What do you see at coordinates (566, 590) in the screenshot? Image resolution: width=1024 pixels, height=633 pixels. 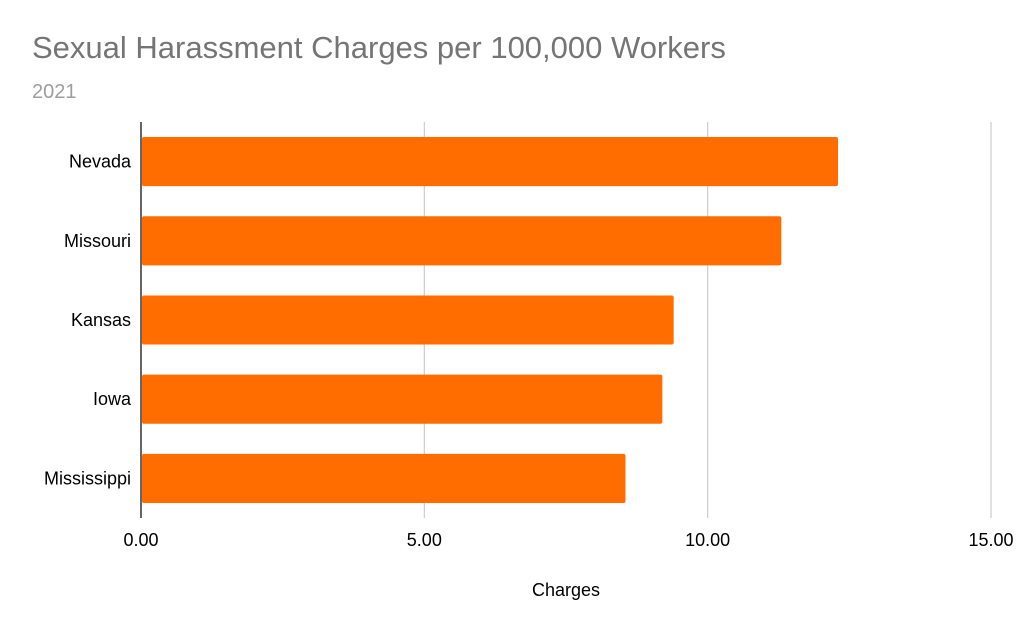 I see `x-axis-title: Charges` at bounding box center [566, 590].